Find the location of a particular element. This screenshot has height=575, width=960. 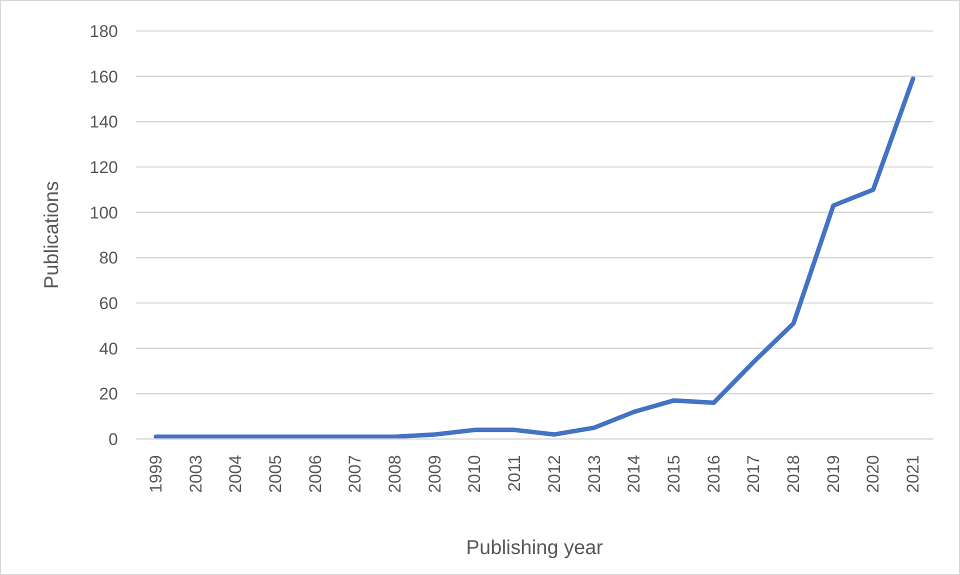

x-tick-label: 2006 is located at coordinates (315, 474).